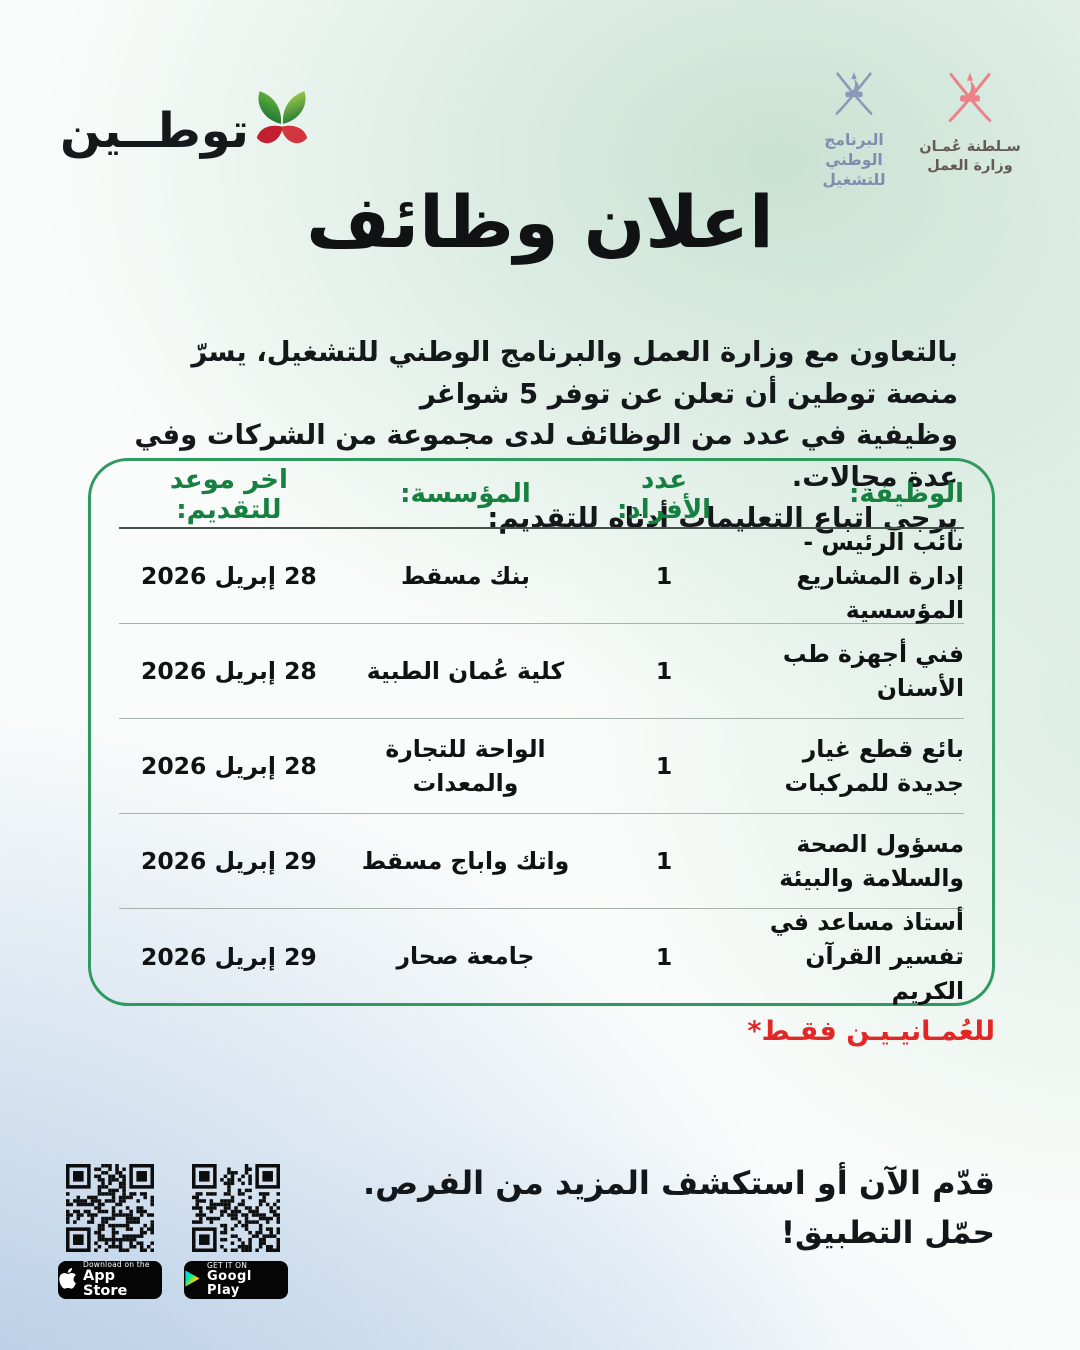  Describe the element at coordinates (192, 1280) in the screenshot. I see `google-play-icon` at that location.